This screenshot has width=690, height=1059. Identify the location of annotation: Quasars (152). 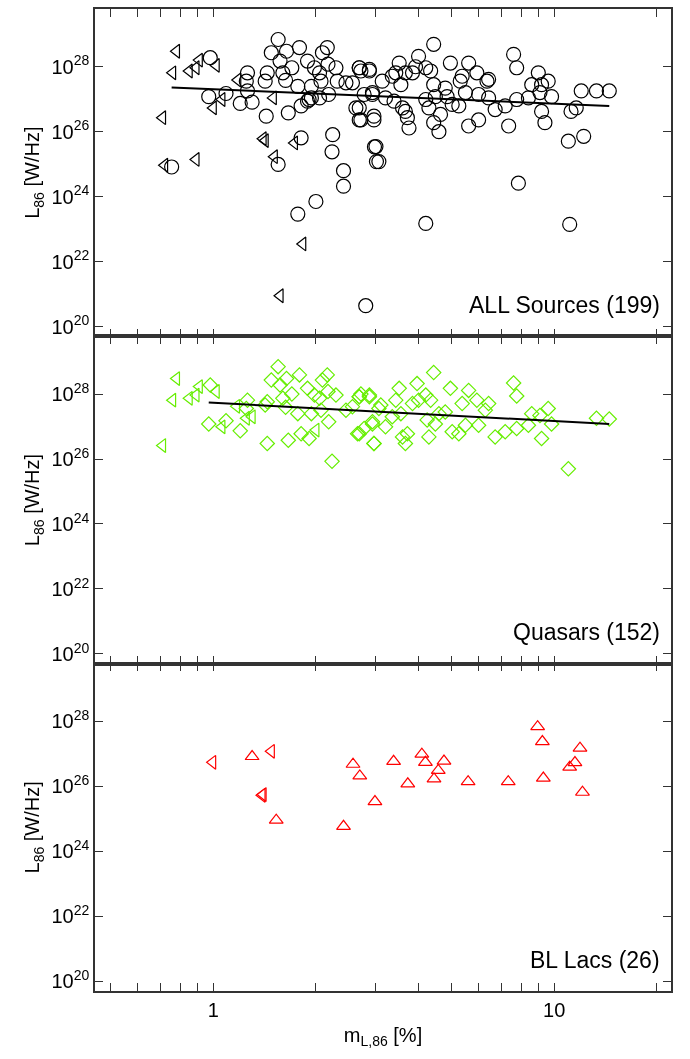
(587, 632).